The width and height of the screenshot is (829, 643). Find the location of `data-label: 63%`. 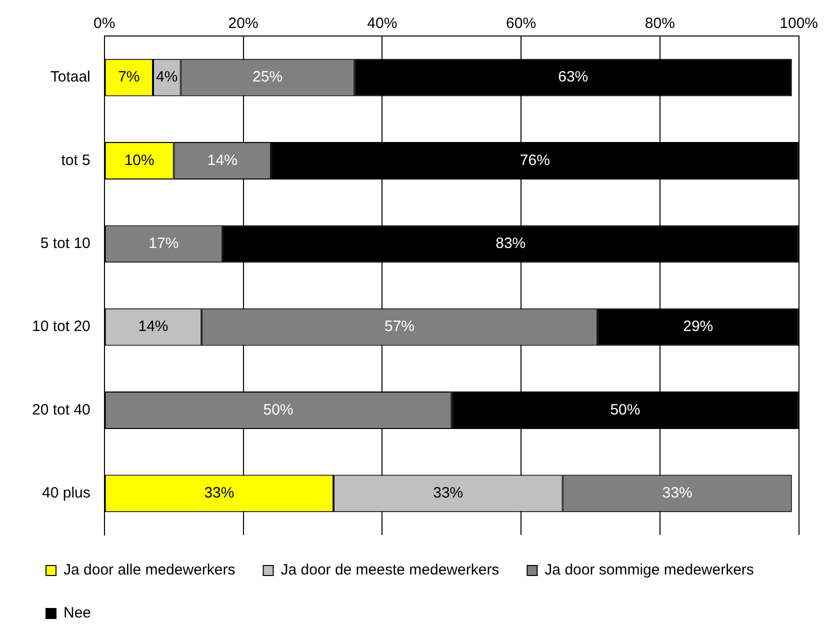

data-label: 63% is located at coordinates (573, 77).